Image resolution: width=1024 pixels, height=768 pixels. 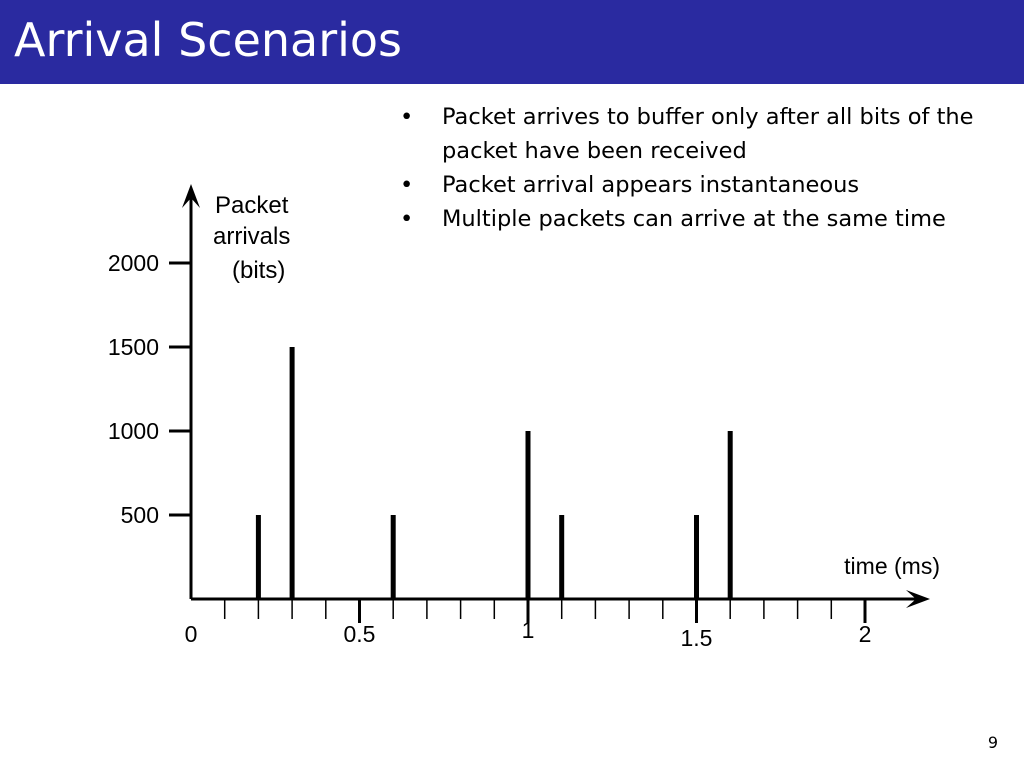 What do you see at coordinates (651, 185) in the screenshot?
I see `bullet-text: Packet arrival appears instantaneous` at bounding box center [651, 185].